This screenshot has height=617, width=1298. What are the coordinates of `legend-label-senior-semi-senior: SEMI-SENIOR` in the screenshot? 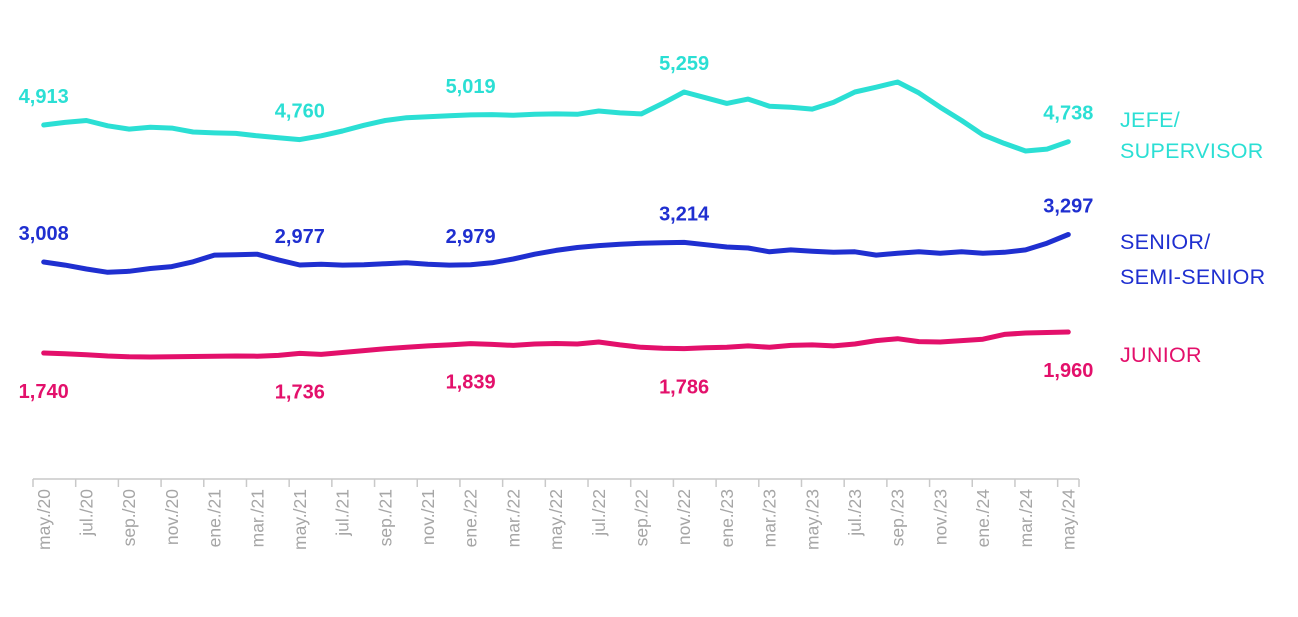 It's located at (1192, 277).